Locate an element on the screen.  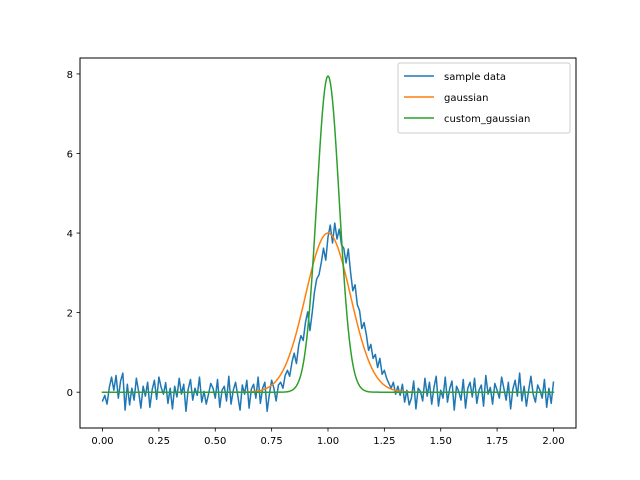
x-tick-label: 0.75 is located at coordinates (272, 441).